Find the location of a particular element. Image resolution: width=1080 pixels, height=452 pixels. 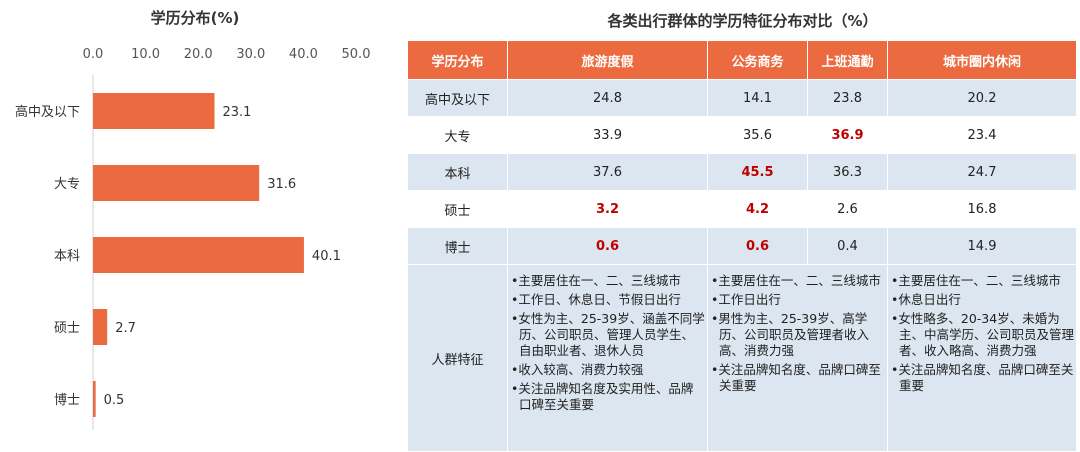

x-tick-label: 10.0 is located at coordinates (145, 54).